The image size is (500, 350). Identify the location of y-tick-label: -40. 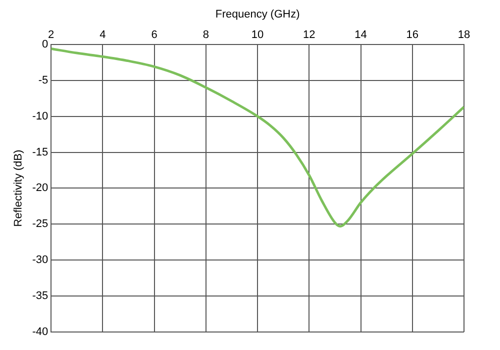
(40, 332).